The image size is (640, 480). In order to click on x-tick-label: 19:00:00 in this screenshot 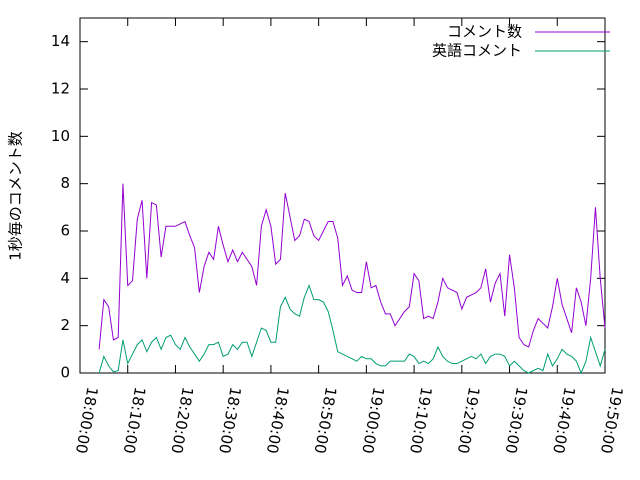, I will do `click(372, 420)`.